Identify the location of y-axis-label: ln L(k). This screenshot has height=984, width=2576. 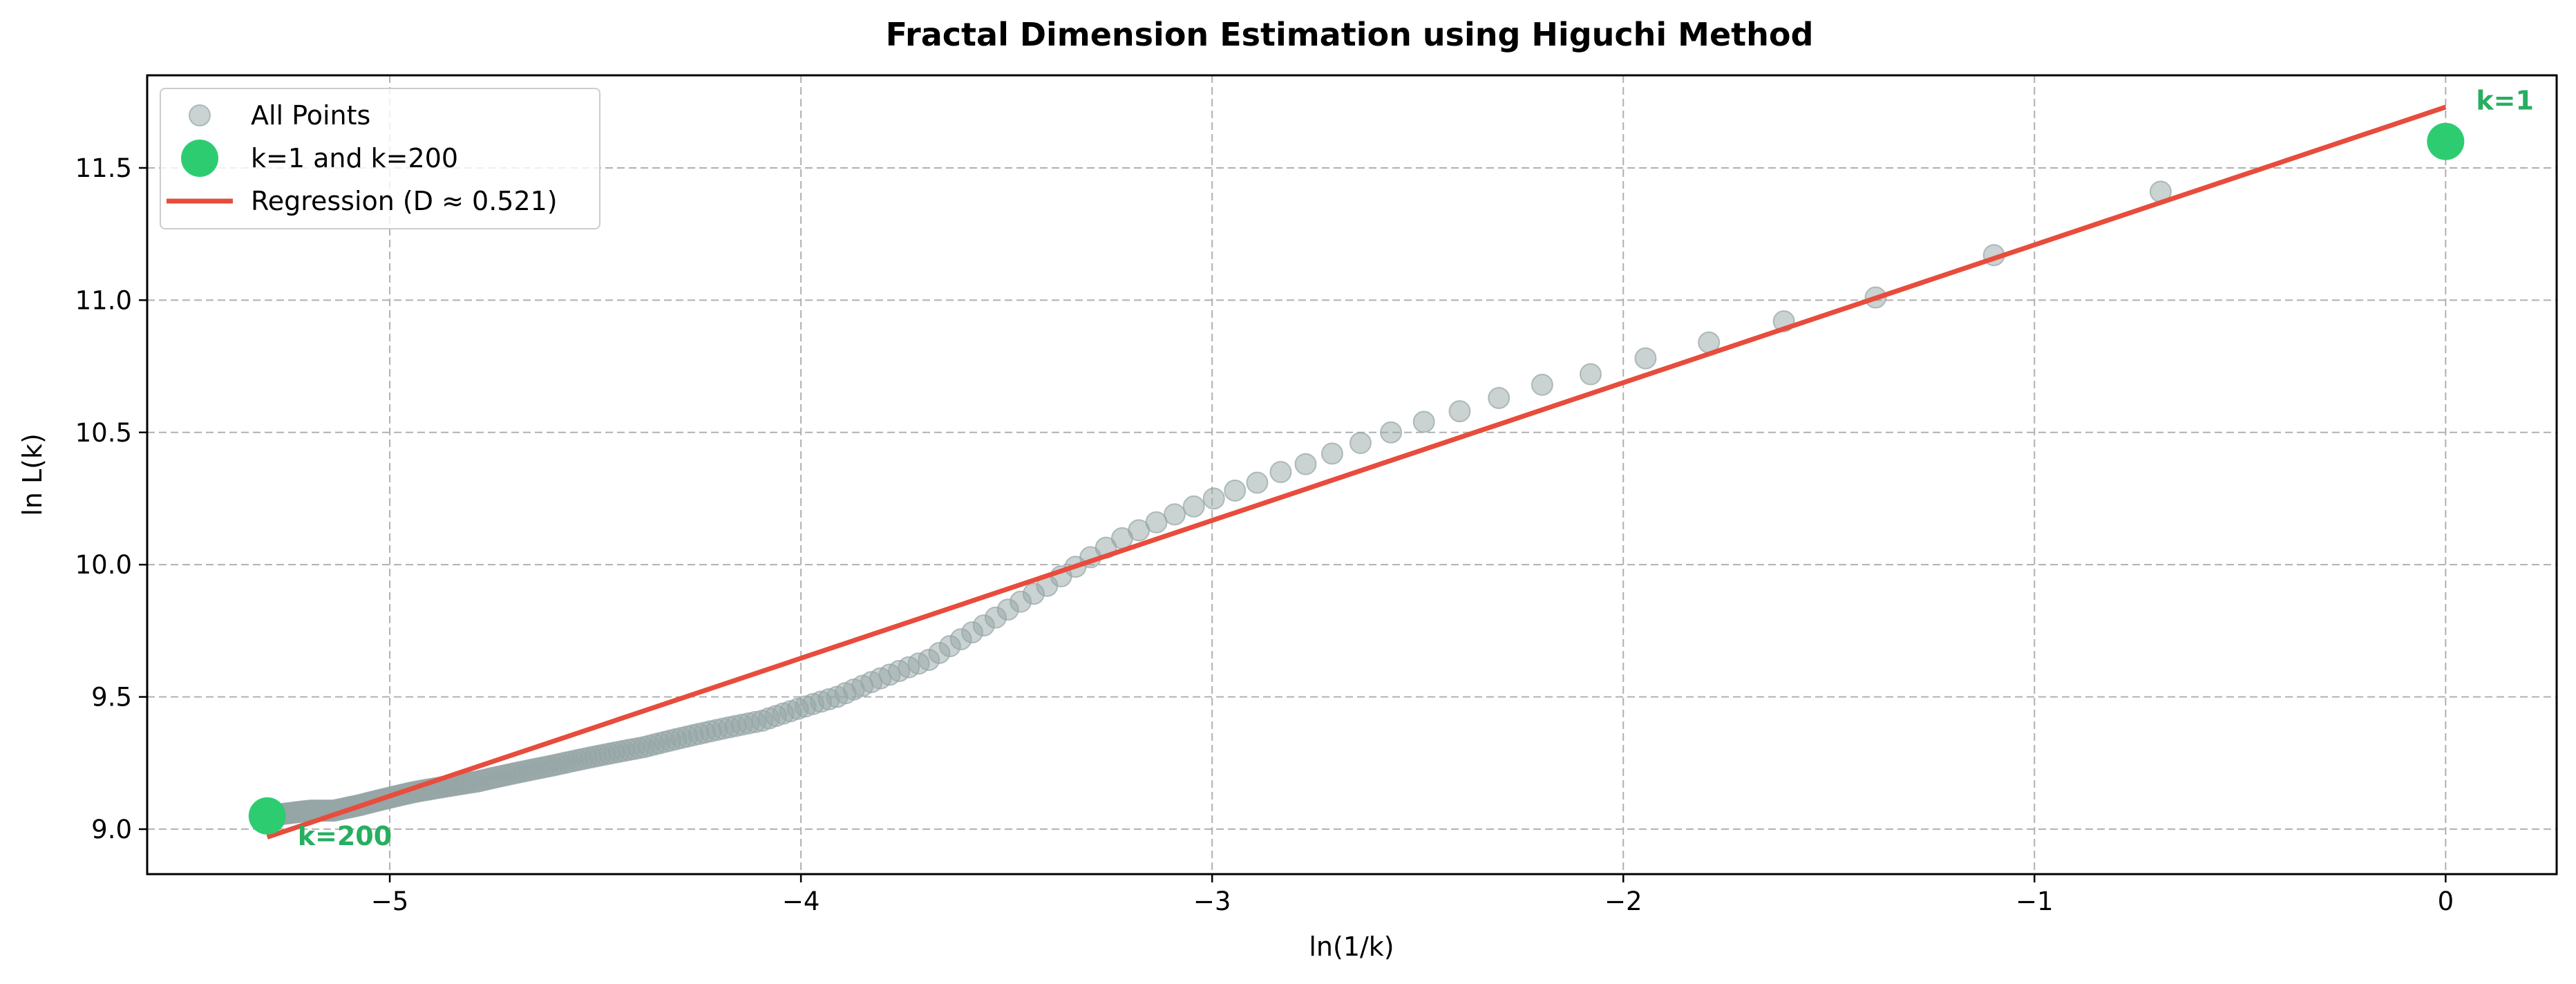
(32, 475).